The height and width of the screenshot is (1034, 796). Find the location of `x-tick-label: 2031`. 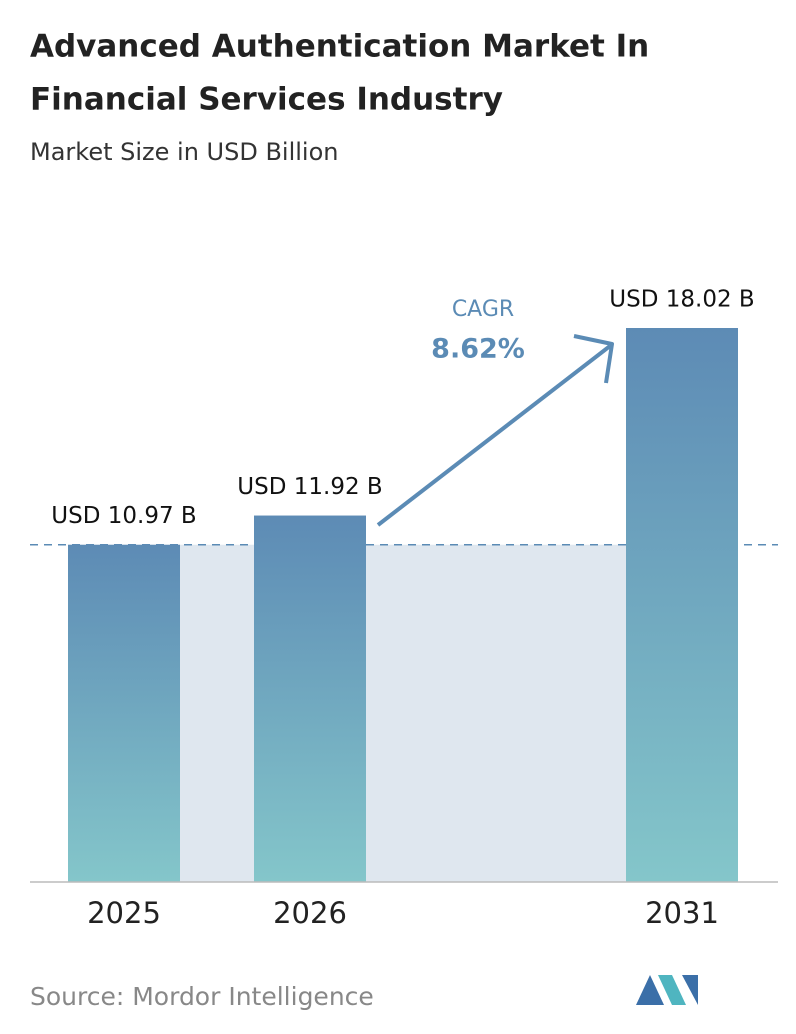

x-tick-label: 2031 is located at coordinates (682, 913).